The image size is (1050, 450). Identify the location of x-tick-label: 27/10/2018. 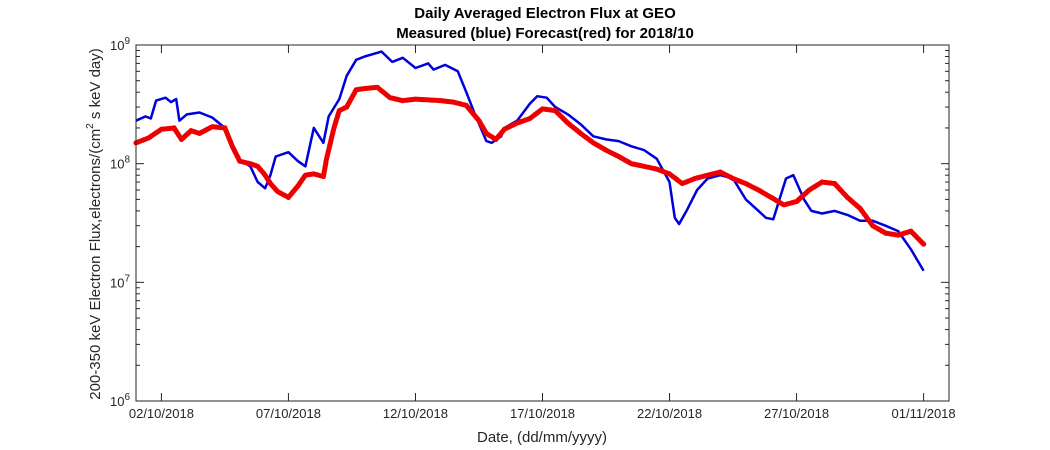
(796, 413).